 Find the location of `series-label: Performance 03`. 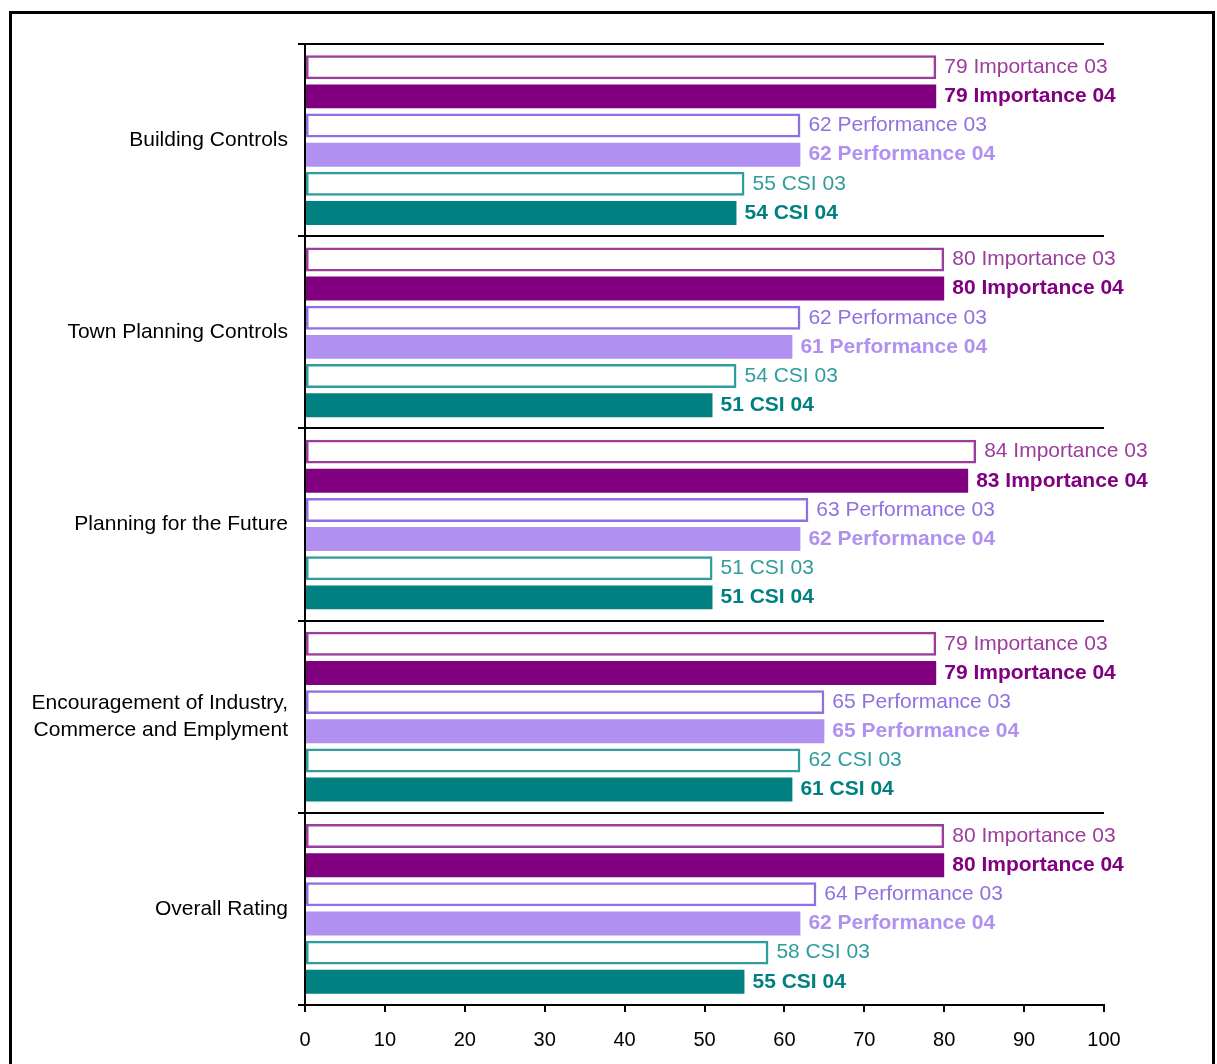

series-label: Performance 03 is located at coordinates (920, 508).